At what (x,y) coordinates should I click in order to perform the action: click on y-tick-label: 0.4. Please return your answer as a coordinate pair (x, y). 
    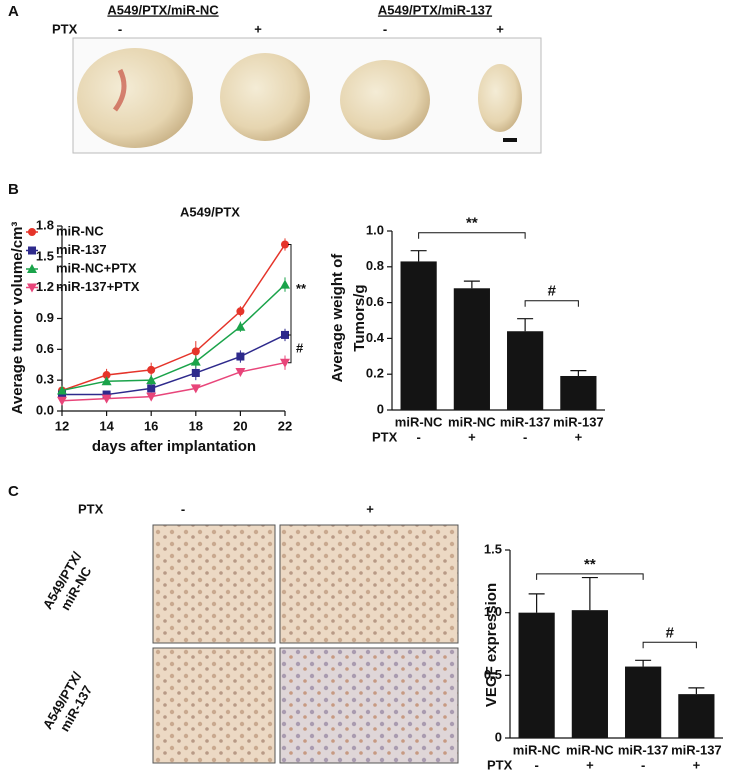
    Looking at the image, I should click on (375, 337).